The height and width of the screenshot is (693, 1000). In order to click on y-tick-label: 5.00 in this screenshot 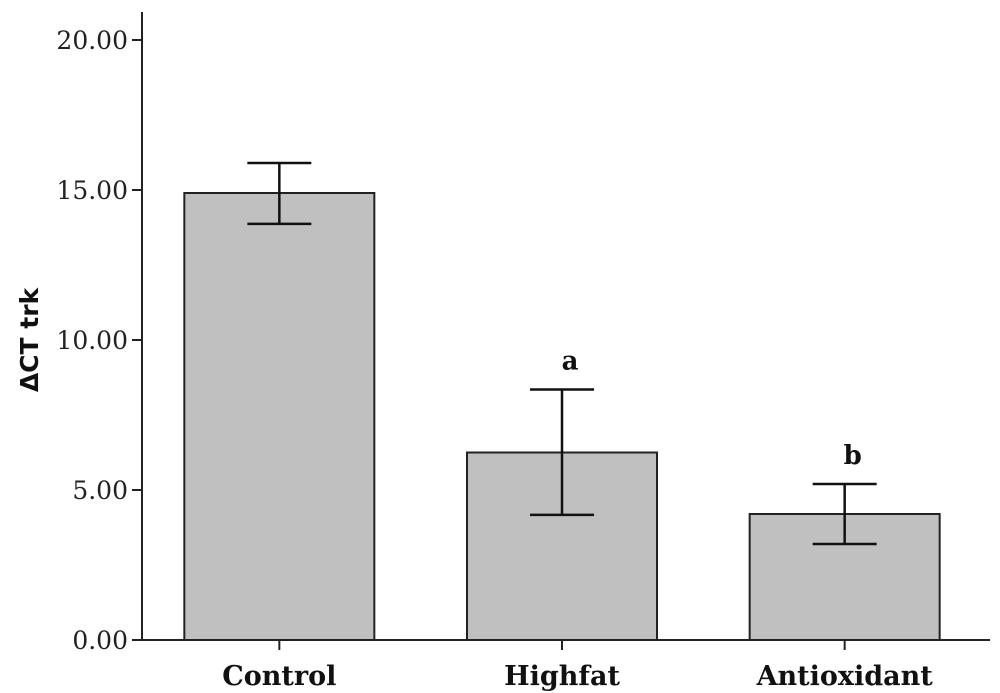, I will do `click(100, 490)`.